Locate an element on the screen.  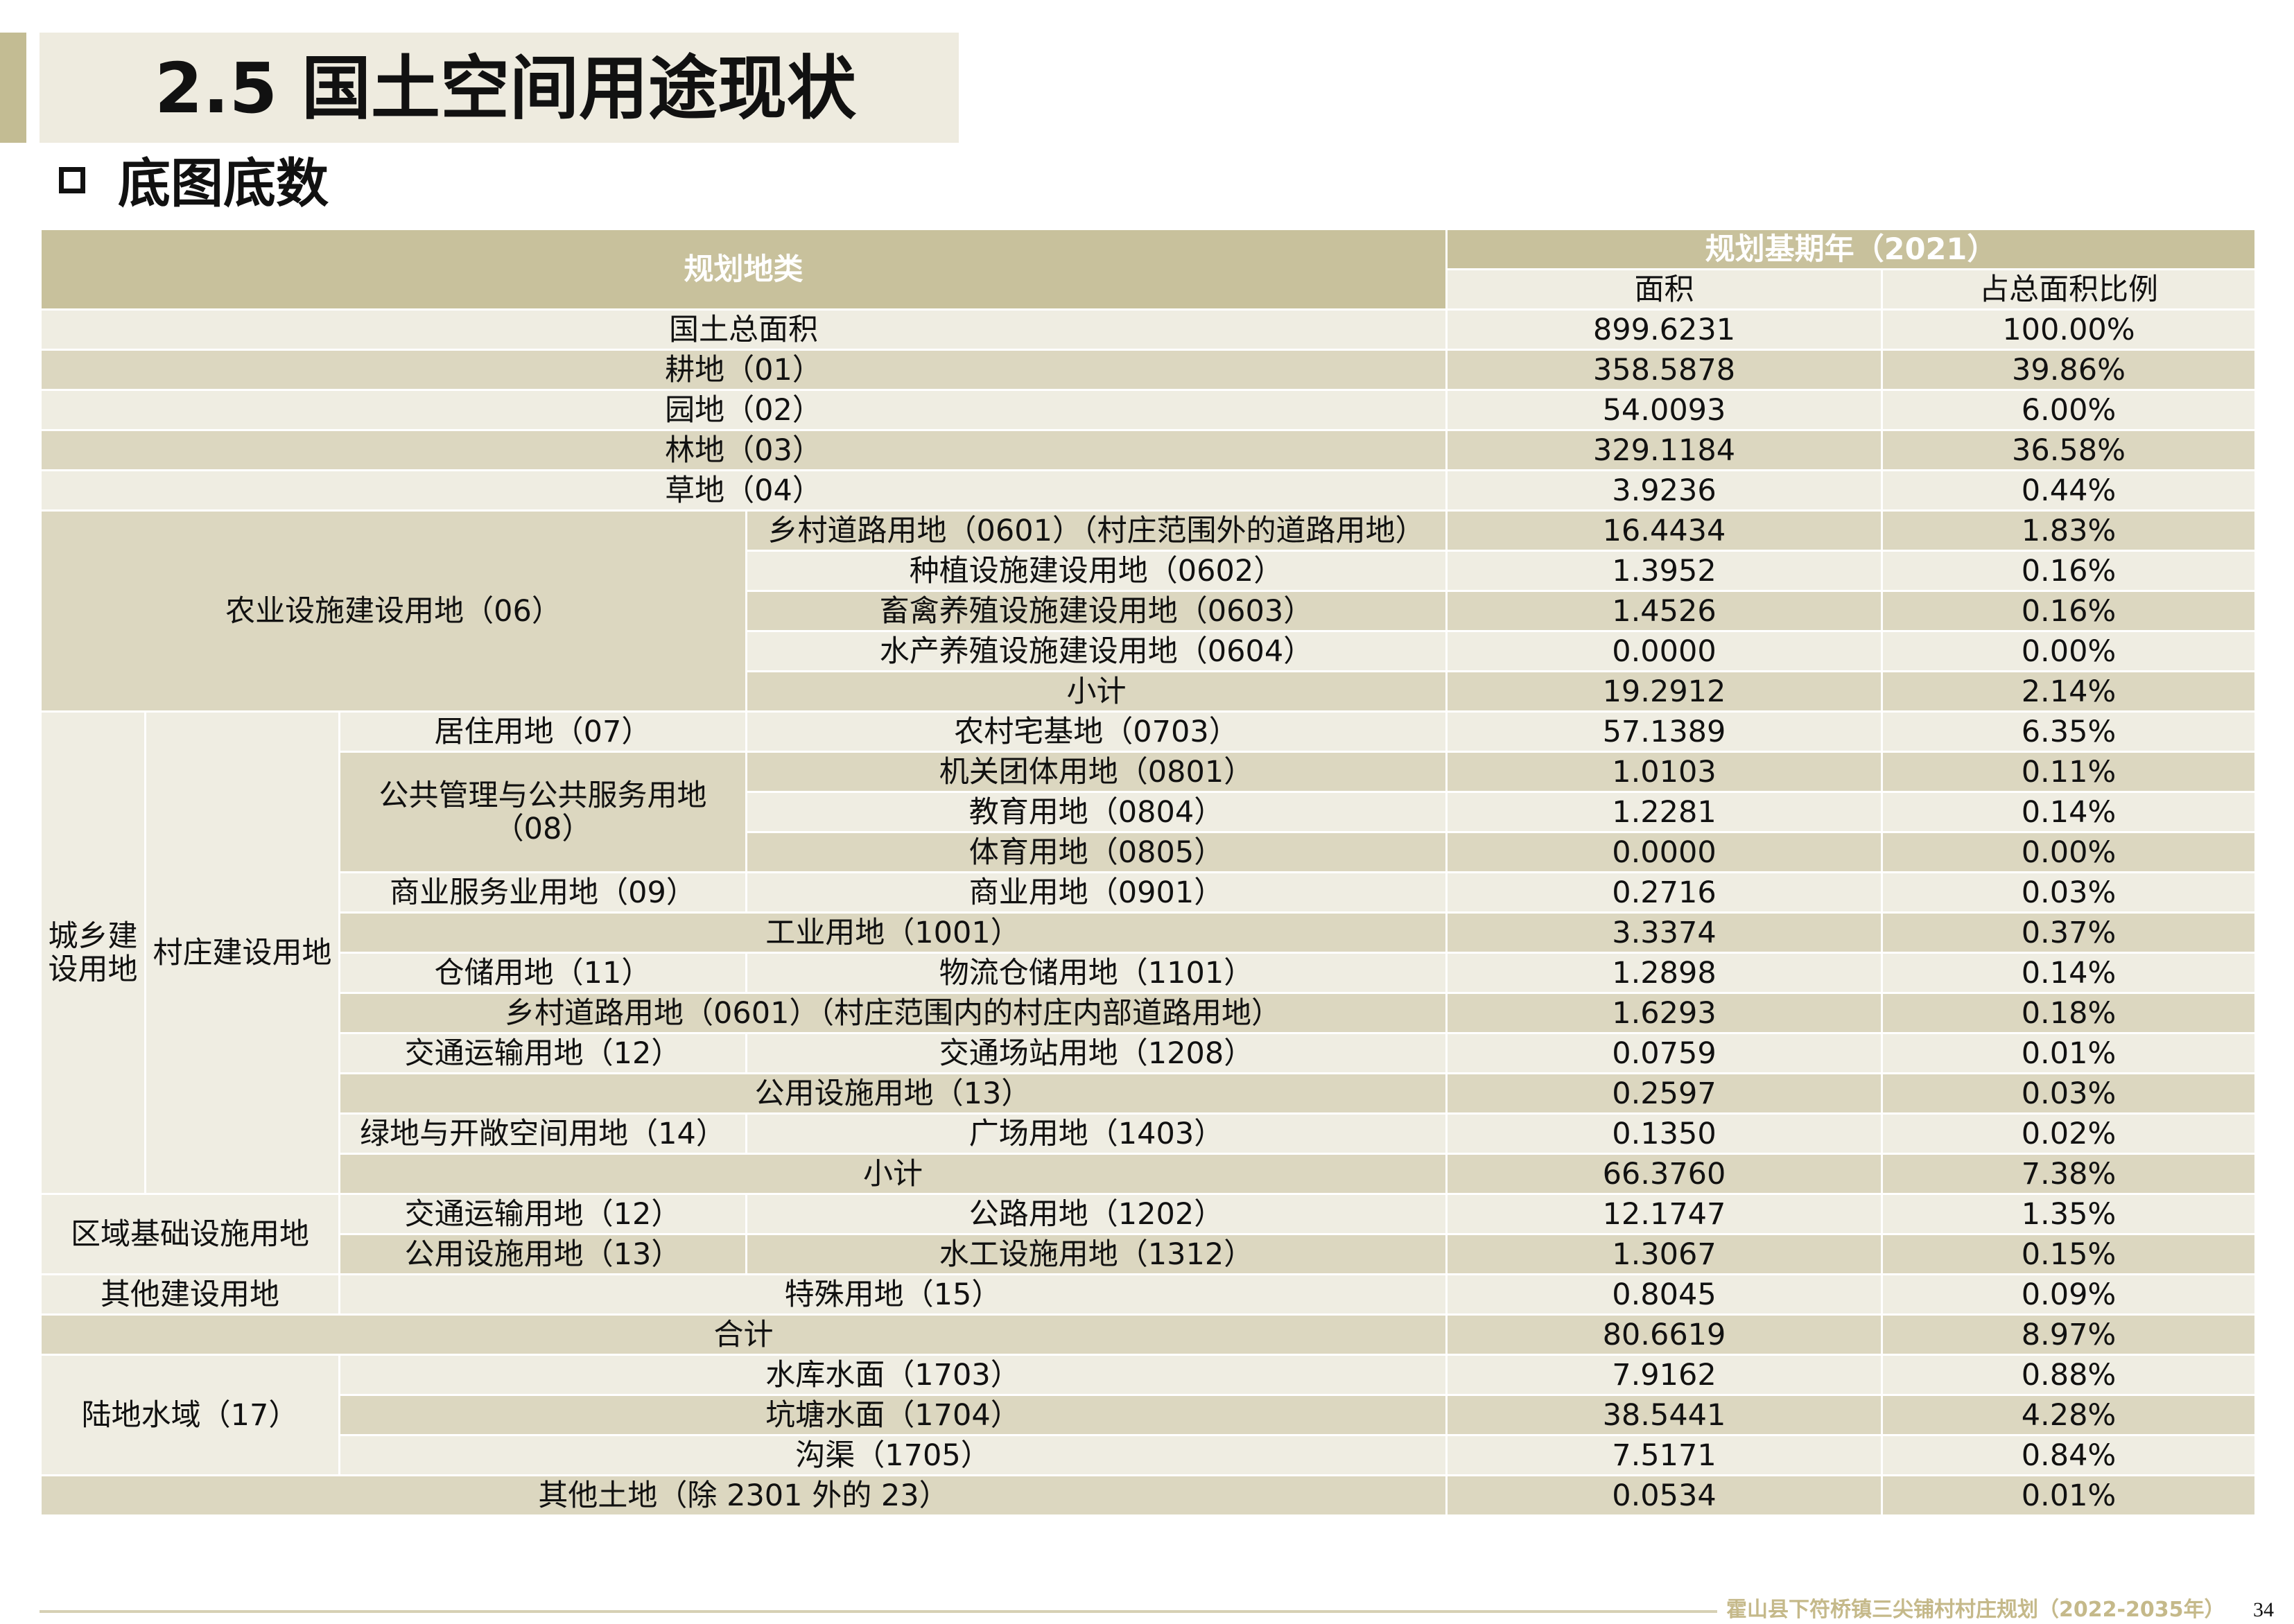
category-cell: 国土总面积 is located at coordinates (744, 329).